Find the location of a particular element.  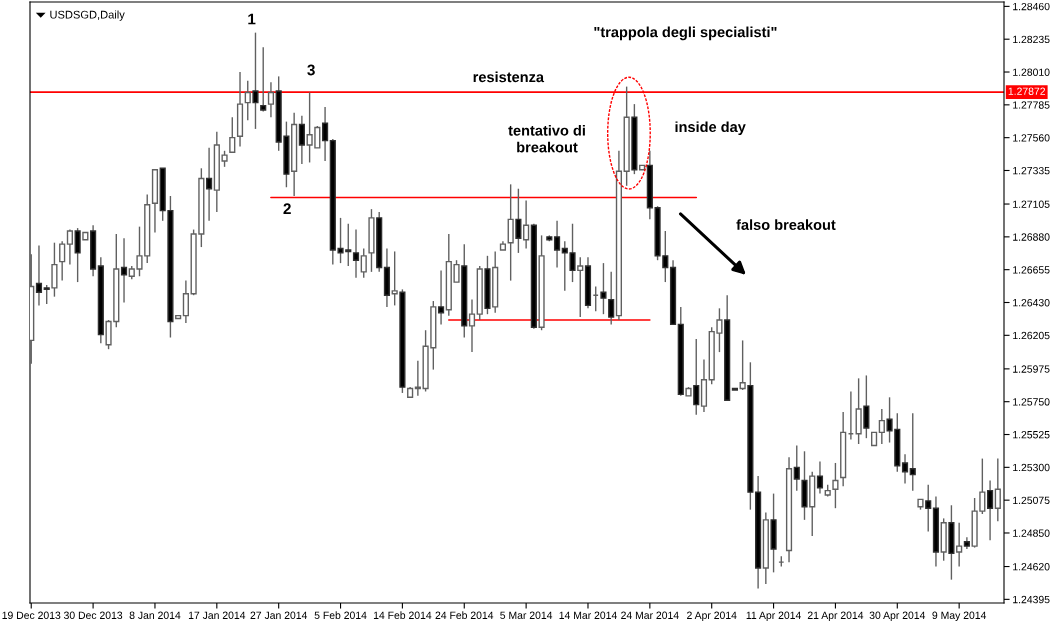

y-tick-label: 1.26655 is located at coordinates (1031, 270).